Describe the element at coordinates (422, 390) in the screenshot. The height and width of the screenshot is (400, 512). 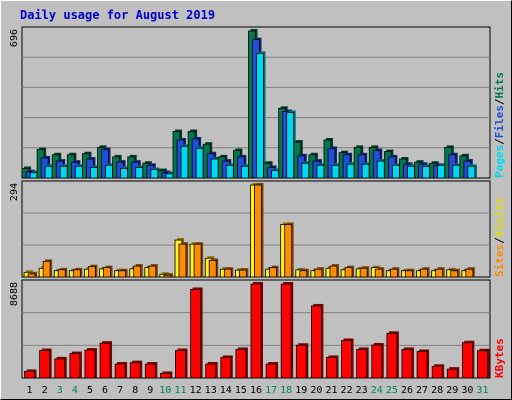
I see `x-tick-label-day-27: 27` at that location.